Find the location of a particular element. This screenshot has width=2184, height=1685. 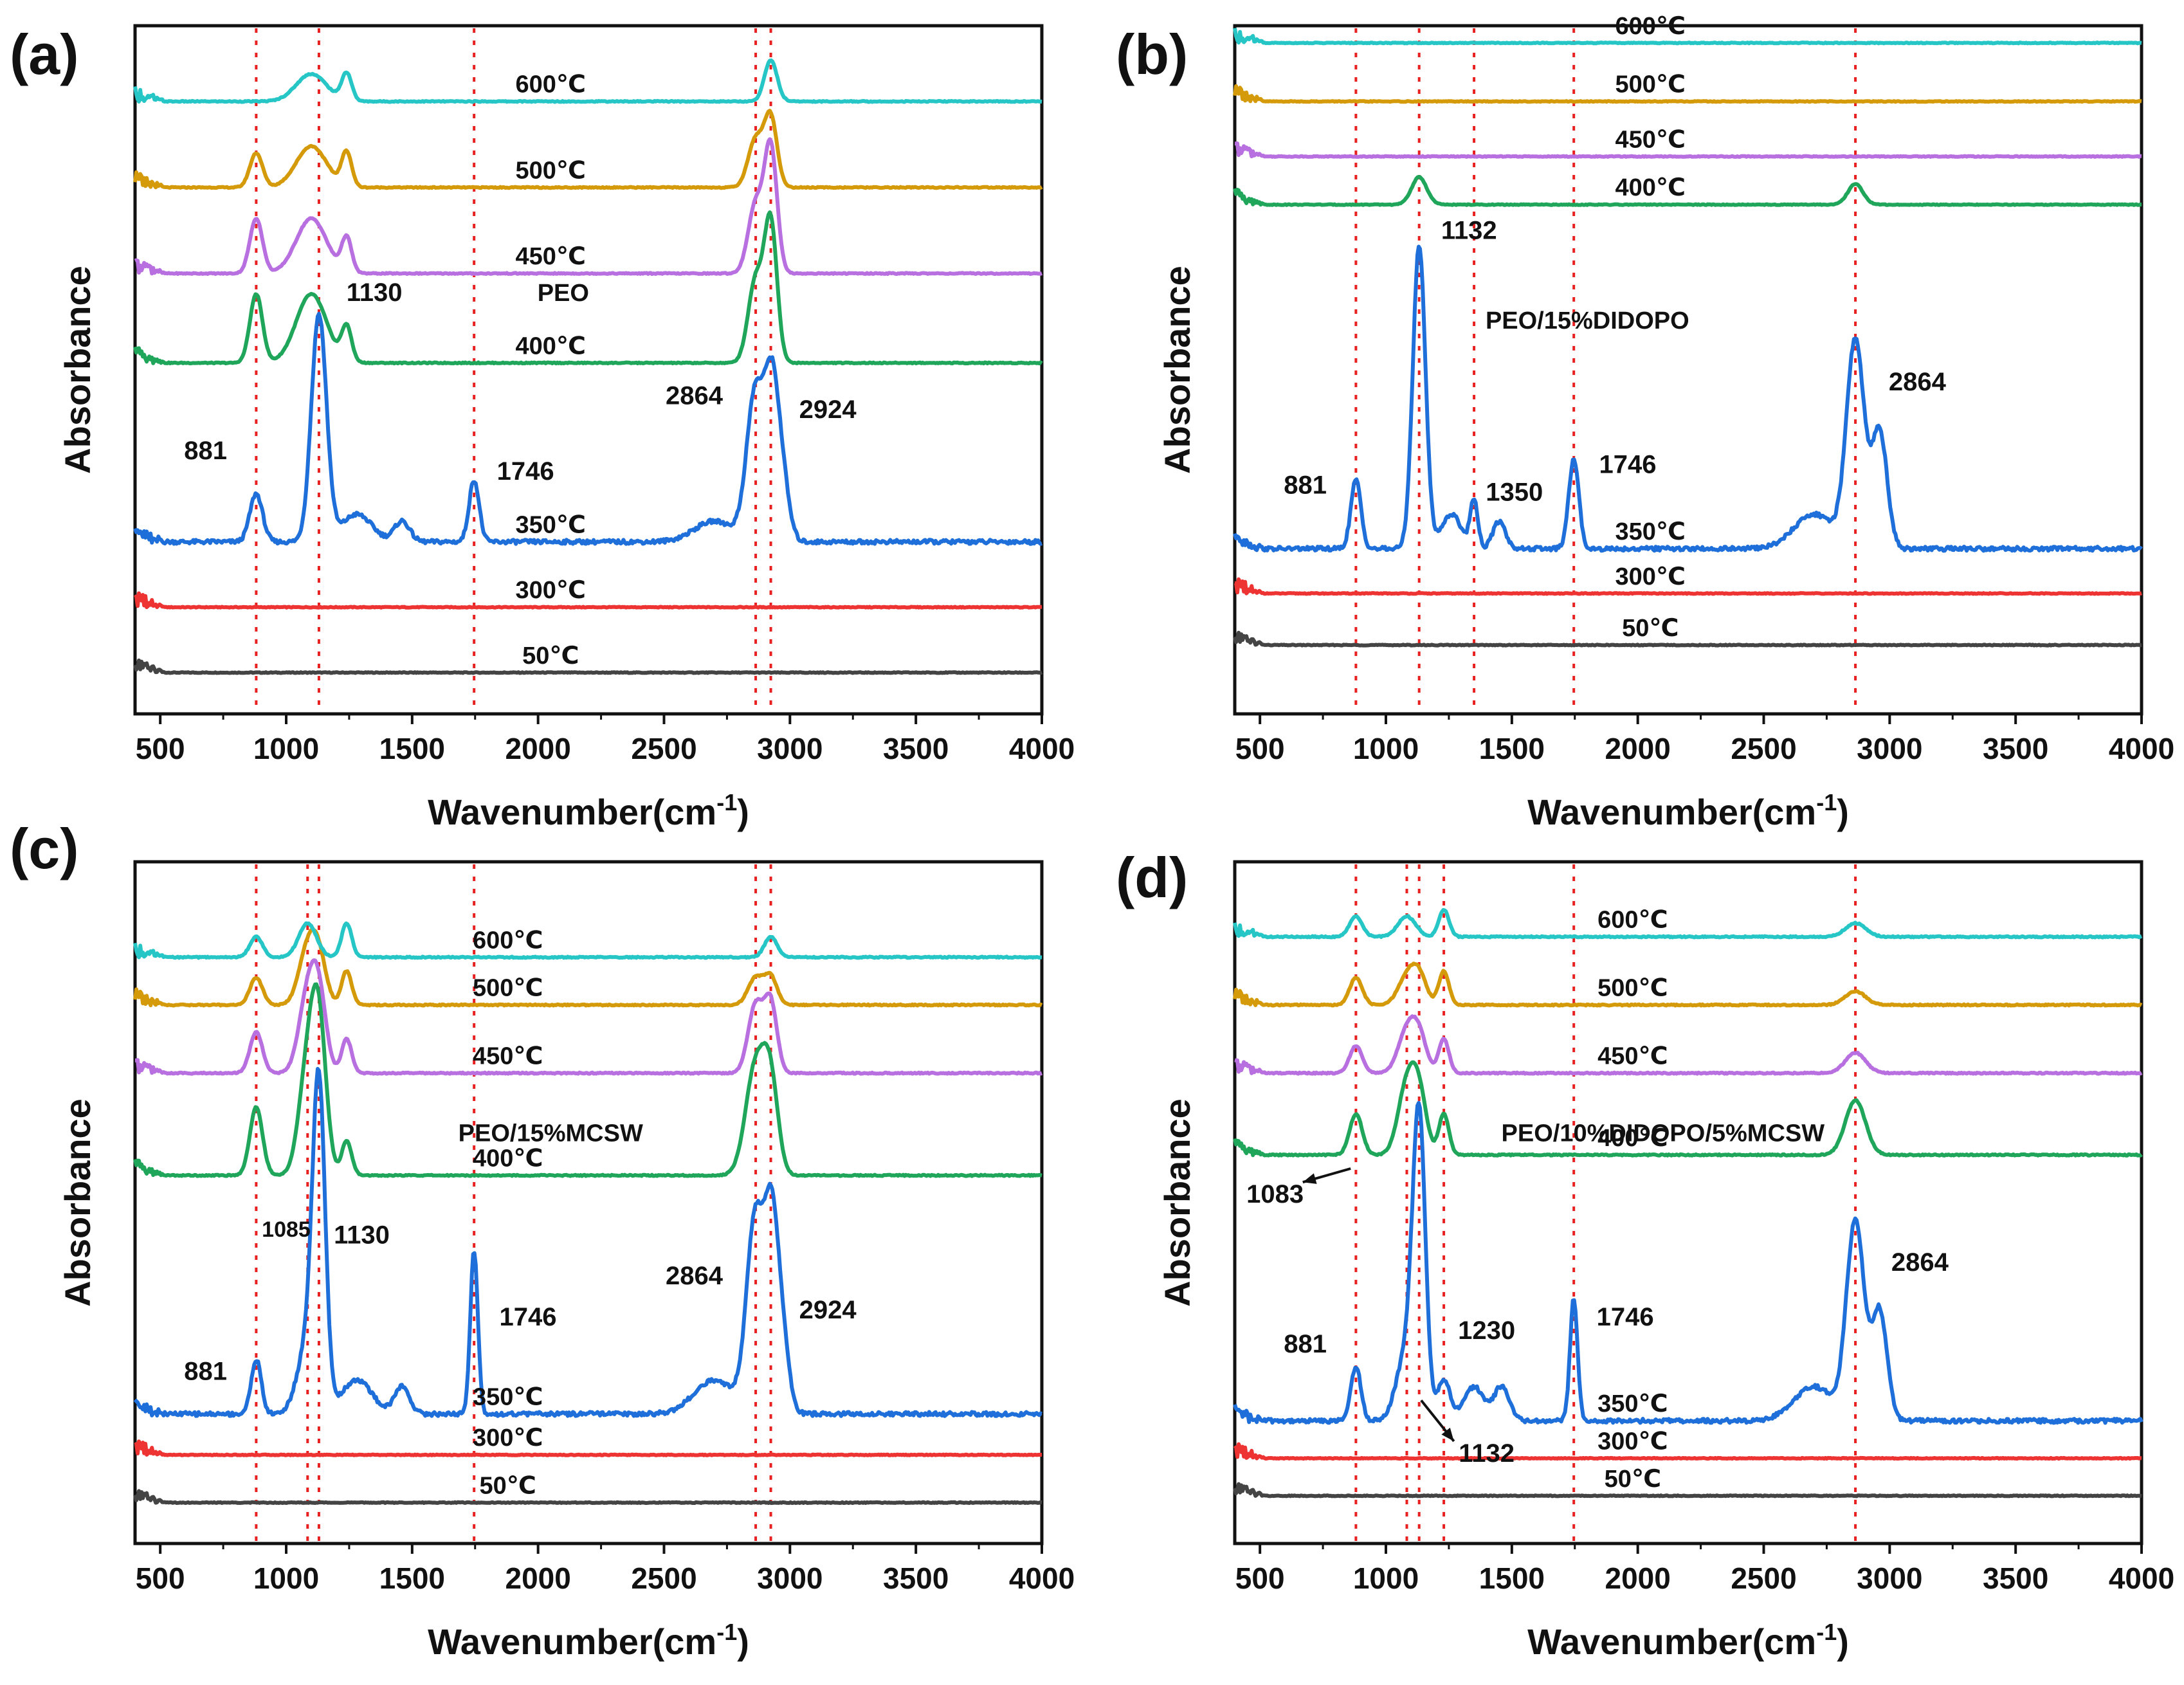

sample-label: PEO/10%DIDOPO/5%MCSW is located at coordinates (1663, 1133).